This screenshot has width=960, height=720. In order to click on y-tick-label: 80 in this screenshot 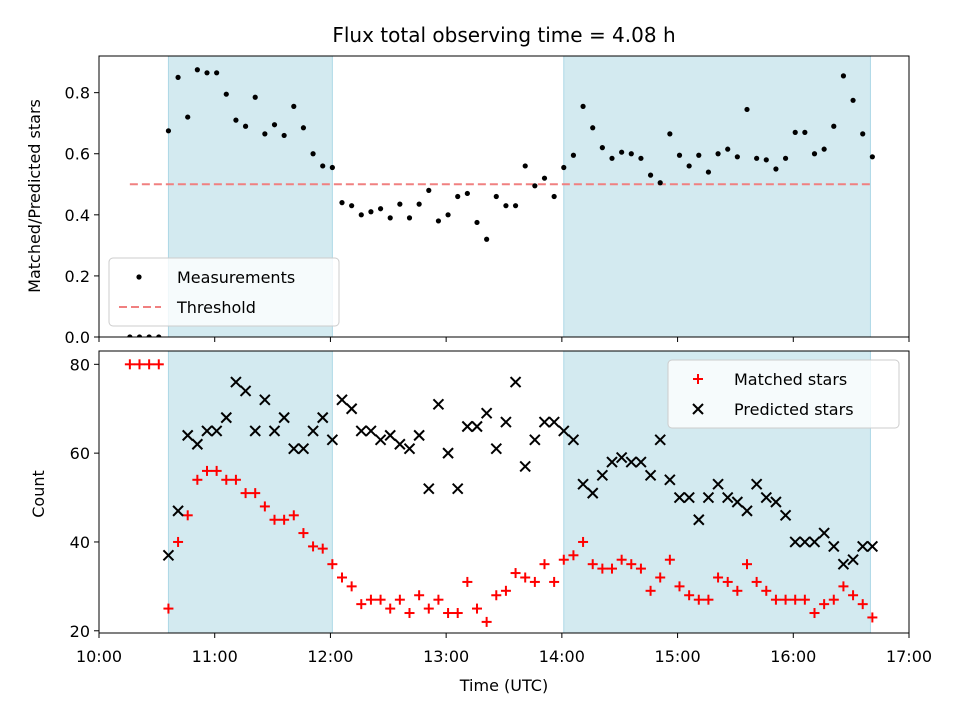, I will do `click(80, 364)`.